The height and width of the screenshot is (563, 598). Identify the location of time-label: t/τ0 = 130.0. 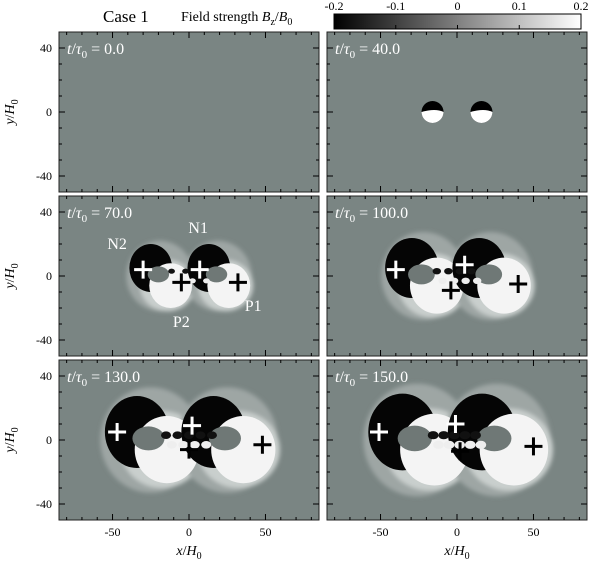
(103, 379).